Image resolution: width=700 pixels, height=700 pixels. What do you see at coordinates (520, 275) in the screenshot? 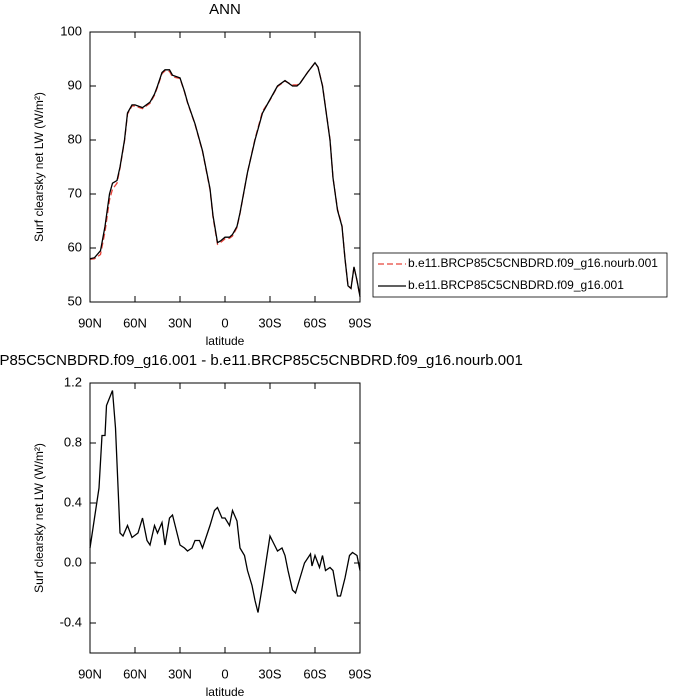
I see `legend-box` at bounding box center [520, 275].